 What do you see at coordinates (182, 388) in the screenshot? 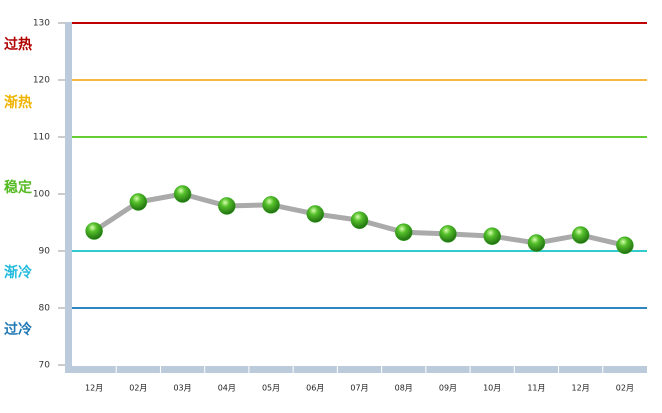
I see `x-tick-label: 03月` at bounding box center [182, 388].